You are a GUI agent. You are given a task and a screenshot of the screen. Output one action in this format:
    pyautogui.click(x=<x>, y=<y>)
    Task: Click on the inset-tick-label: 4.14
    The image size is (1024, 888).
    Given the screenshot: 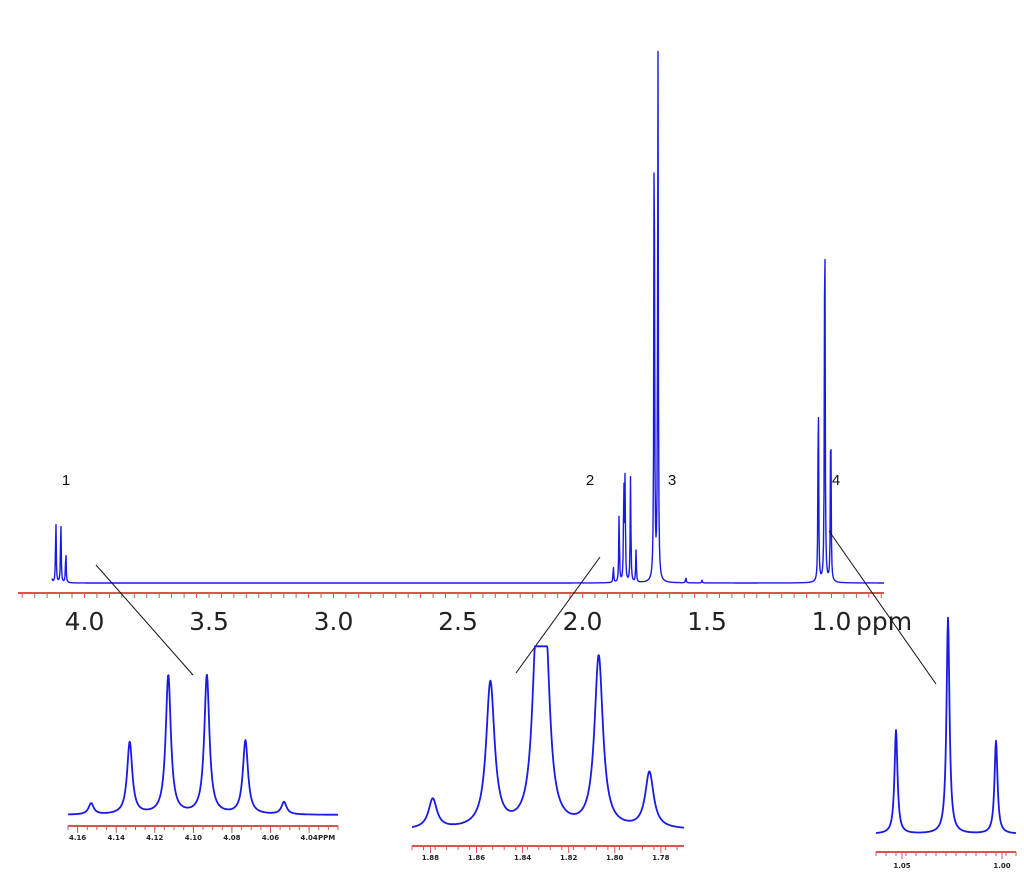 What is the action you would take?
    pyautogui.click(x=116, y=838)
    